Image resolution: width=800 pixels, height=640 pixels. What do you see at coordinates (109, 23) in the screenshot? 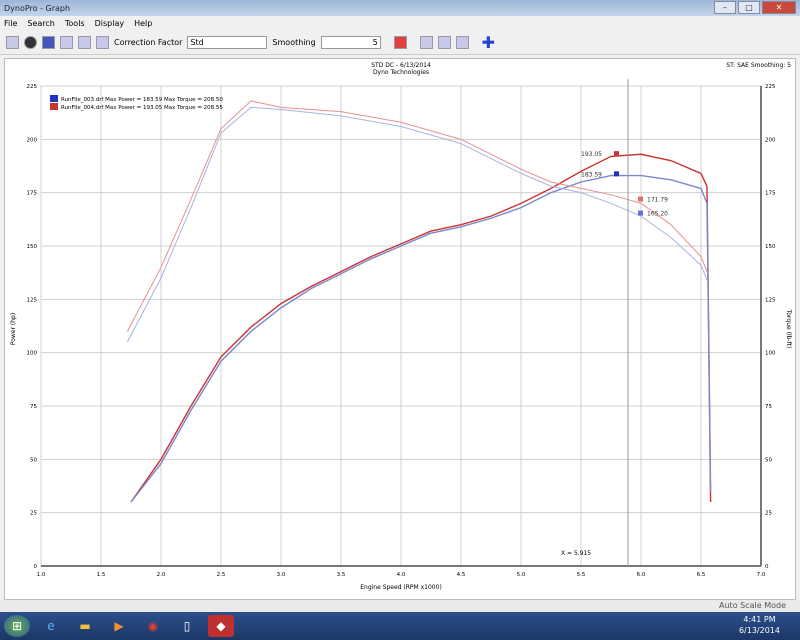
I see `menu-display: Display` at bounding box center [109, 23].